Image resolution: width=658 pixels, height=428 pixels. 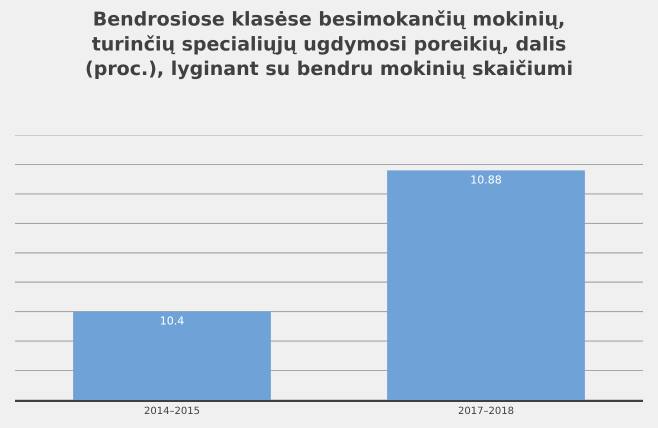 What do you see at coordinates (486, 411) in the screenshot?
I see `x-tick-label: 2017–2018` at bounding box center [486, 411].